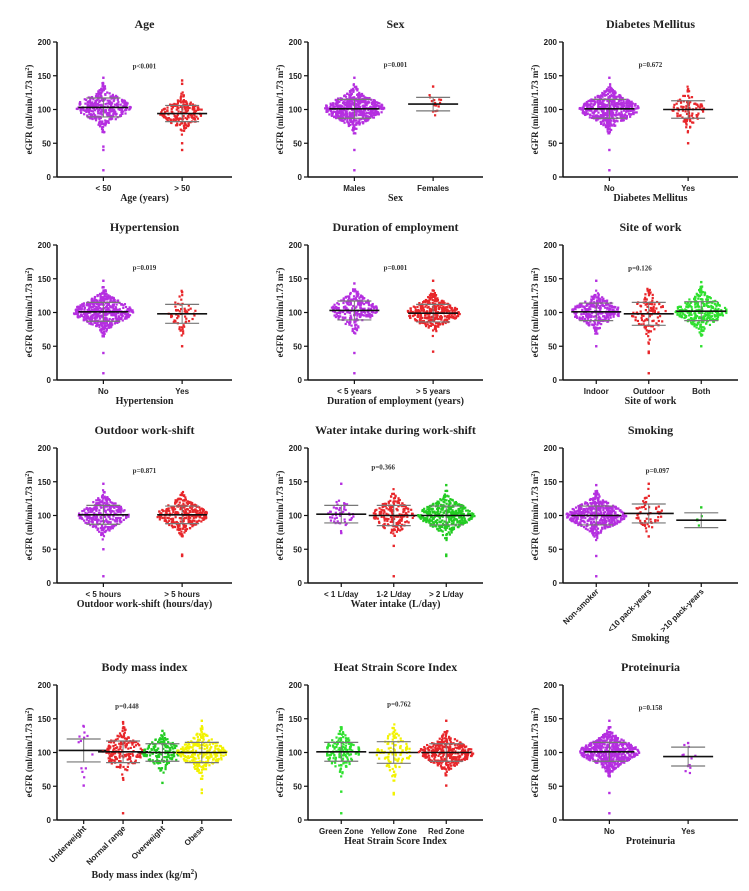 The image size is (749, 891). What do you see at coordinates (551, 313) in the screenshot?
I see `y-tick-label: 100` at bounding box center [551, 313].